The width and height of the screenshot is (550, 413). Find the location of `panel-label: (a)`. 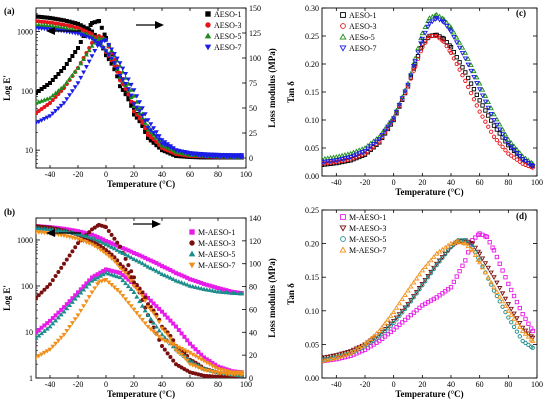

panel-label: (a) is located at coordinates (9, 11).